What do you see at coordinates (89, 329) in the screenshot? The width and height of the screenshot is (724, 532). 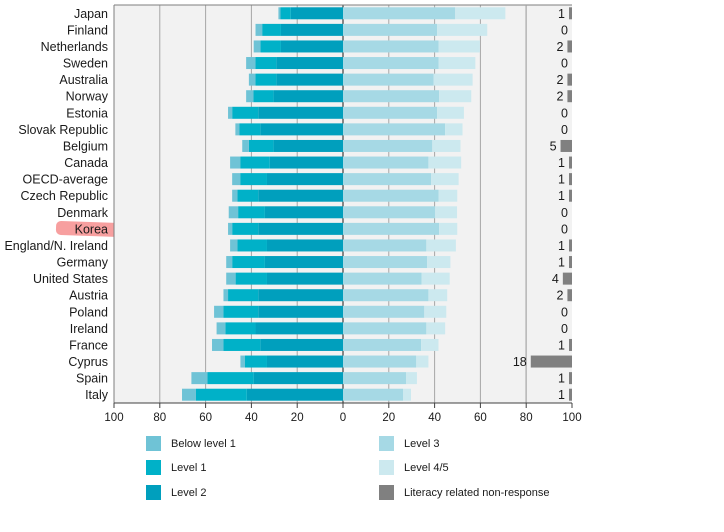 I see `country-label: Ireland` at bounding box center [89, 329].